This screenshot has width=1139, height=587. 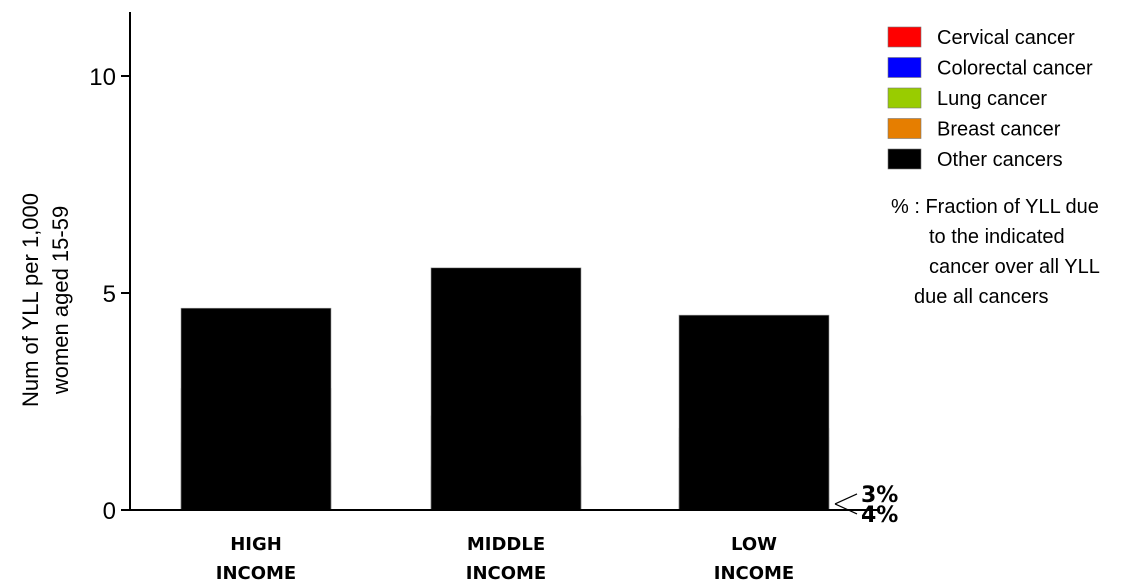 What do you see at coordinates (256, 559) in the screenshot?
I see `category-label: HIGH INCOME` at bounding box center [256, 559].